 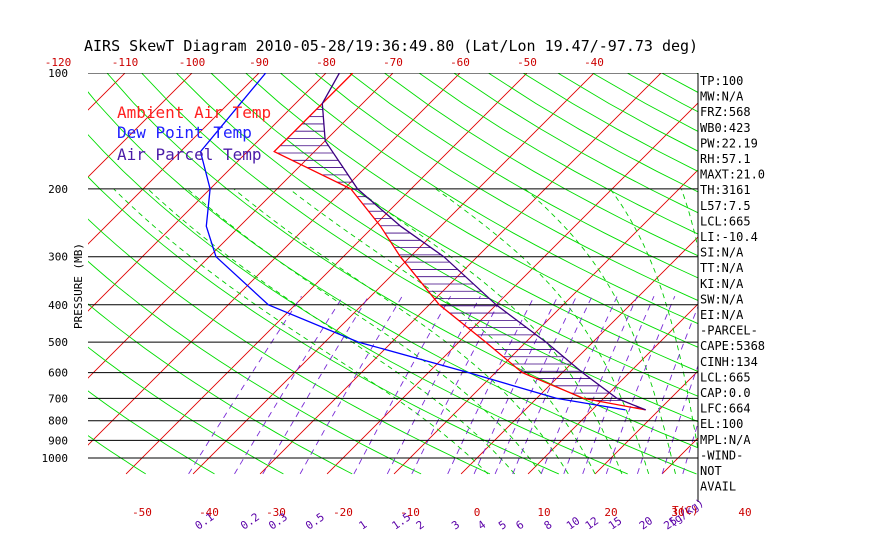 What do you see at coordinates (477, 512) in the screenshot?
I see `x-tick-label-bottom: 0` at bounding box center [477, 512].